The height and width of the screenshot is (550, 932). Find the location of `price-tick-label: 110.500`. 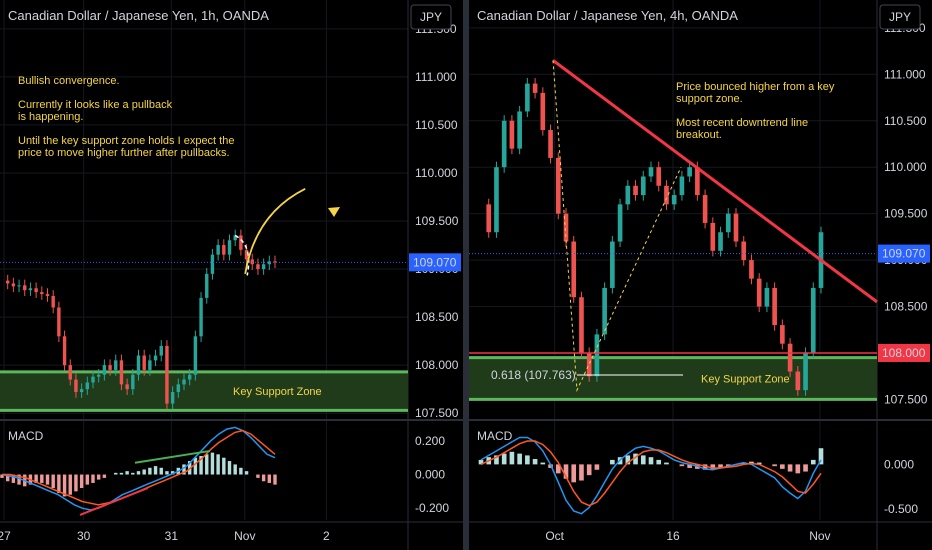

price-tick-label: 110.500 is located at coordinates (436, 125).